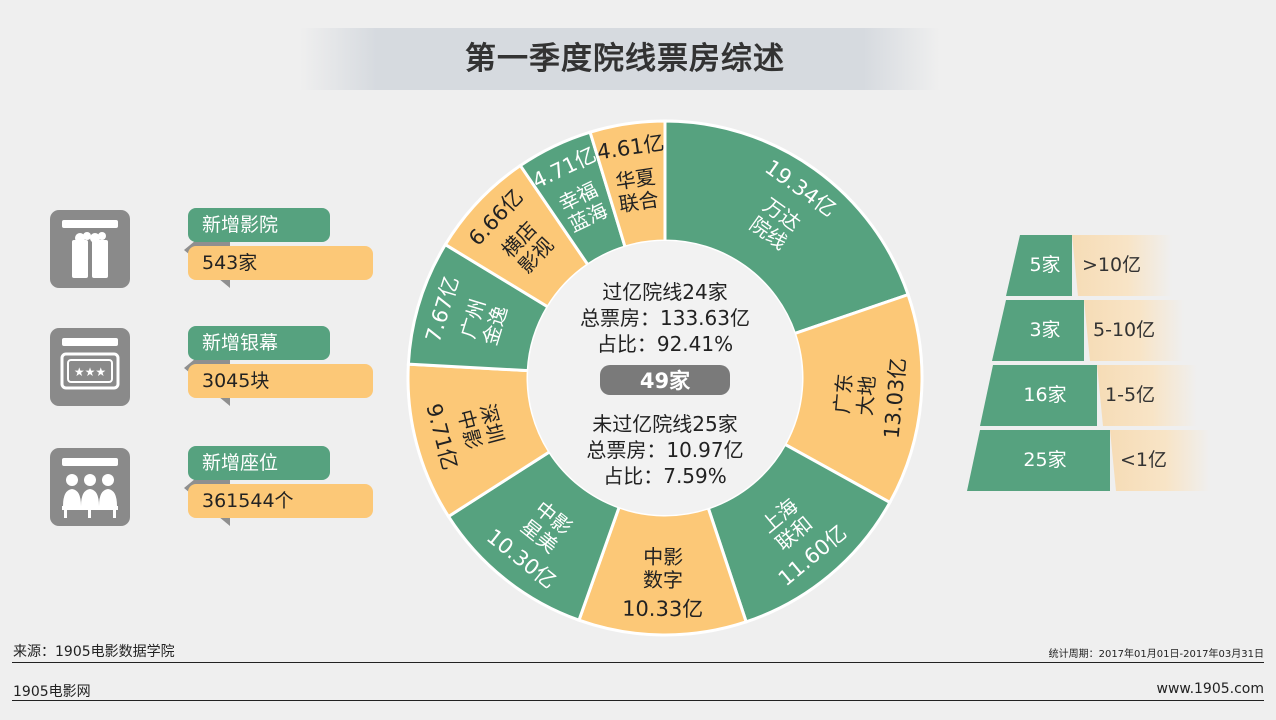 Image resolution: width=1276 pixels, height=720 pixels. What do you see at coordinates (280, 381) in the screenshot?
I see `stat-value: 3045块` at bounding box center [280, 381].